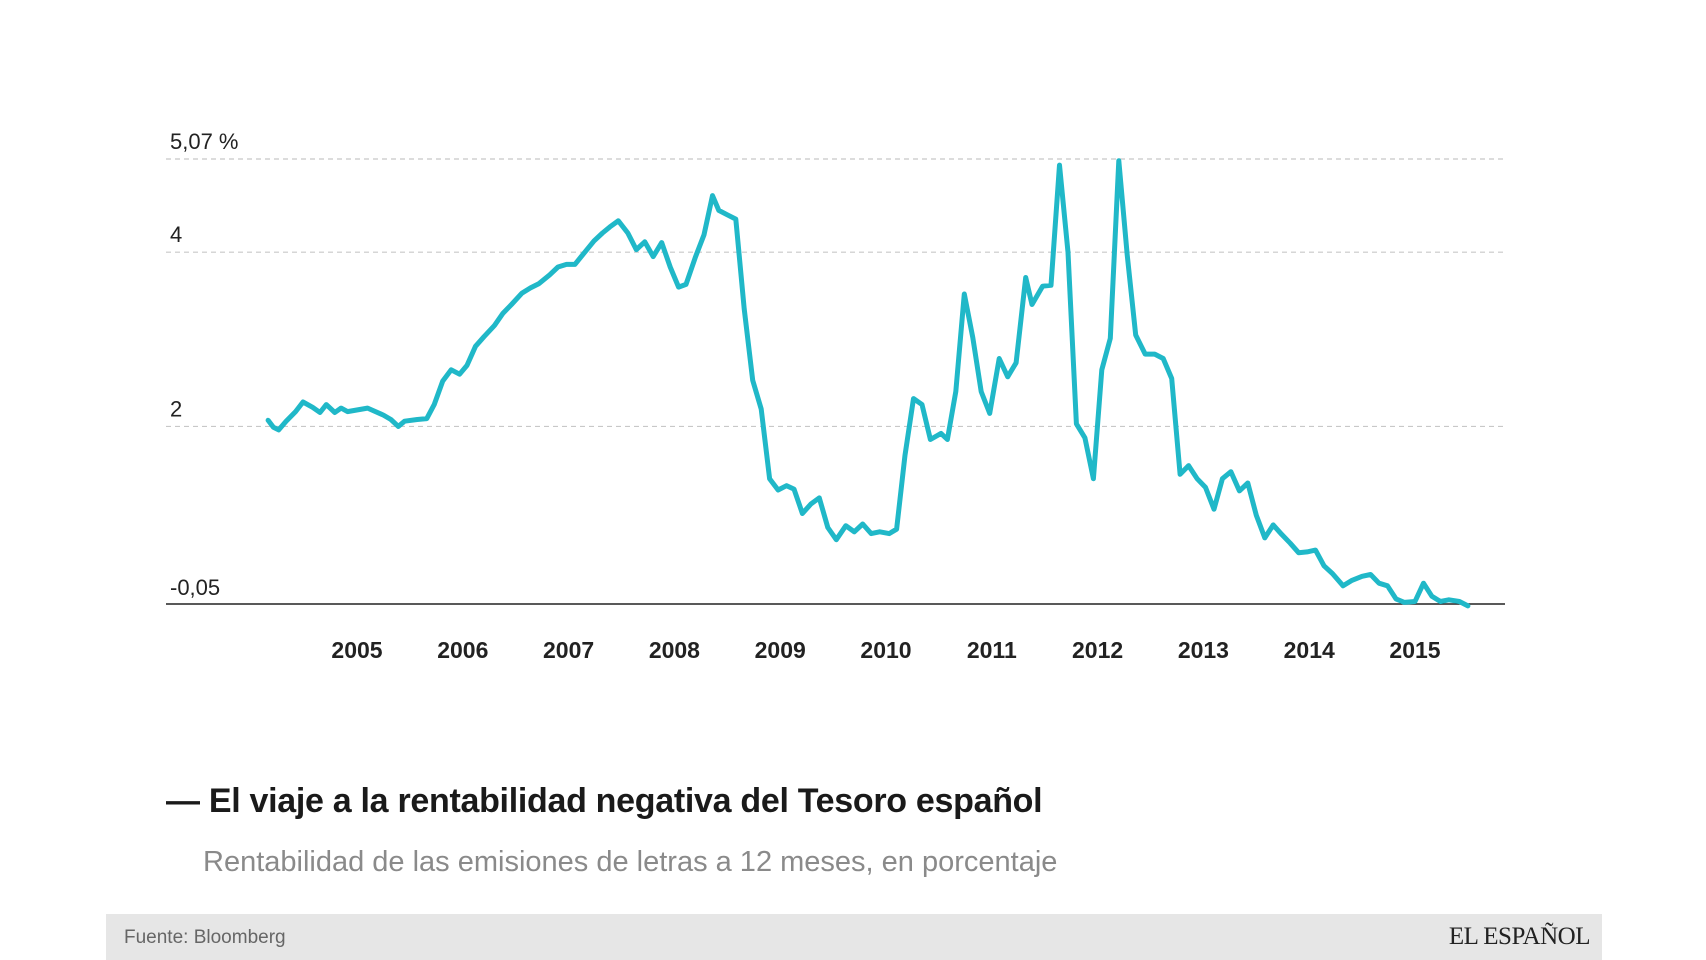 This screenshot has height=960, width=1706. Describe the element at coordinates (176, 234) in the screenshot. I see `y-tick-label: 4` at that location.